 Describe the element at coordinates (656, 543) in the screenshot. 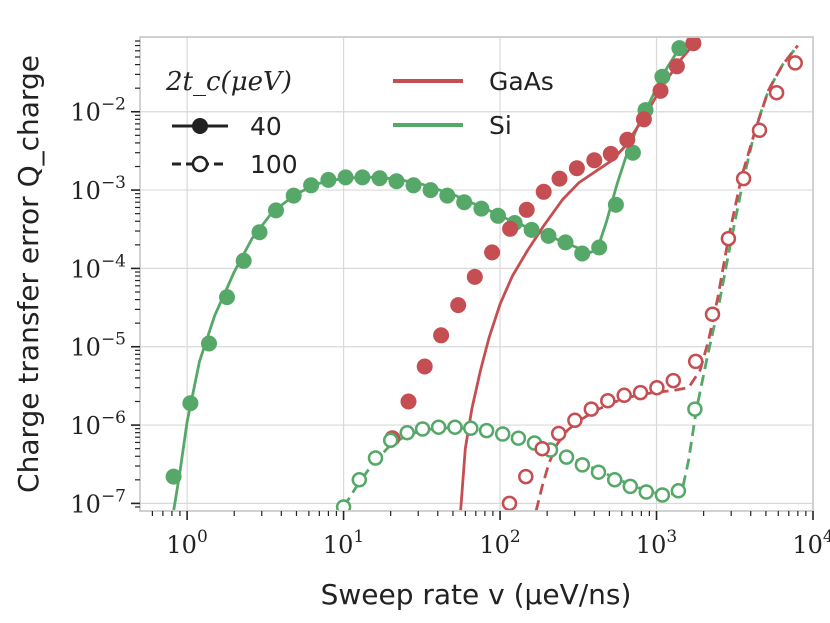

I see `x-tick-label: 10³` at that location.